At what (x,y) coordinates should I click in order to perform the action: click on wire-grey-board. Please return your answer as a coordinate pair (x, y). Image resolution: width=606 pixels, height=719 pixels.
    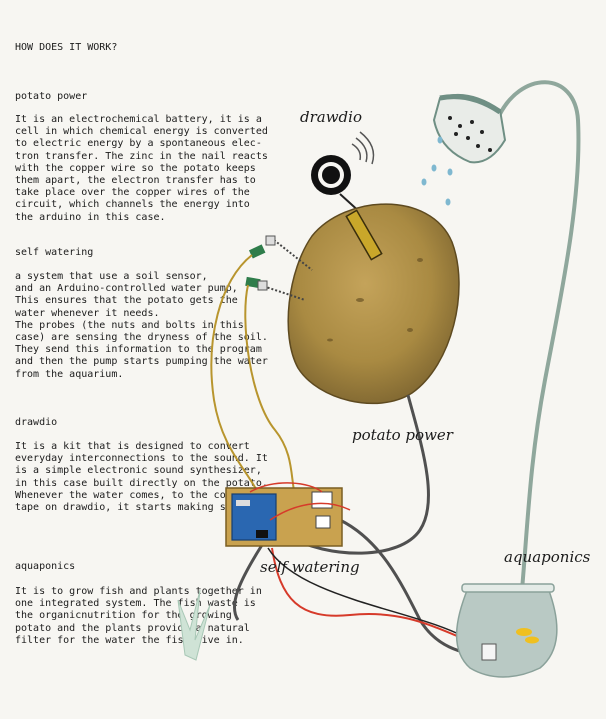
    Looking at the image, I should click on (248, 582).